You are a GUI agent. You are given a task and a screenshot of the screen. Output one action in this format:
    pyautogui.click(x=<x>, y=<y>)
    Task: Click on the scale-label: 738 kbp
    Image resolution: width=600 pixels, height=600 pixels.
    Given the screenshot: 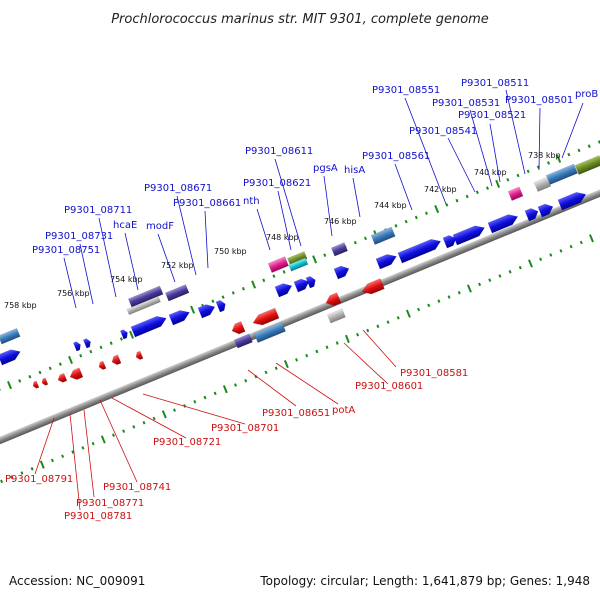 What is the action you would take?
    pyautogui.click(x=544, y=155)
    